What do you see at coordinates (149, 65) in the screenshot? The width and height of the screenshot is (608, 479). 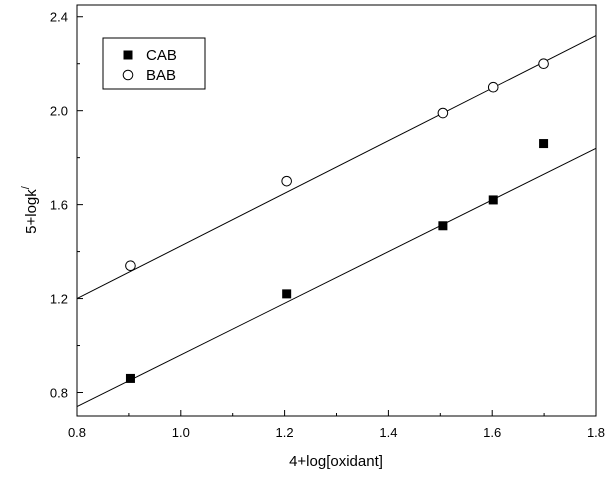 I see `legend-items: CAB BAB` at bounding box center [149, 65].